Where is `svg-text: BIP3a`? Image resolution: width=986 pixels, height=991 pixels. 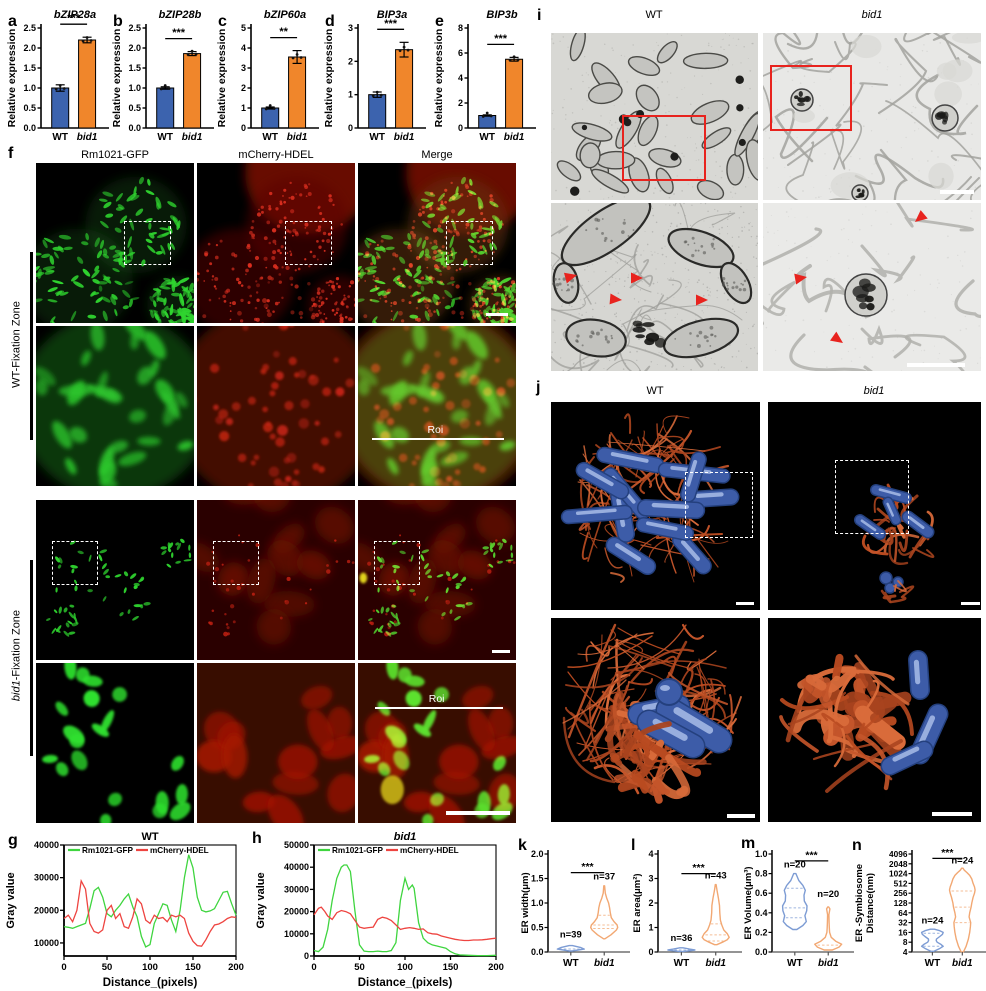 svg-text: BIP3a is located at coordinates (392, 15).